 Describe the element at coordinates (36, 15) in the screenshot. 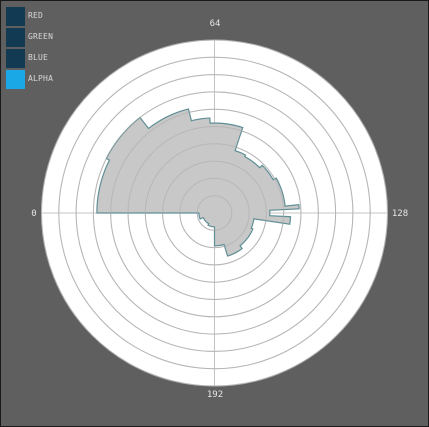

I see `legend-label-red: RED` at that location.